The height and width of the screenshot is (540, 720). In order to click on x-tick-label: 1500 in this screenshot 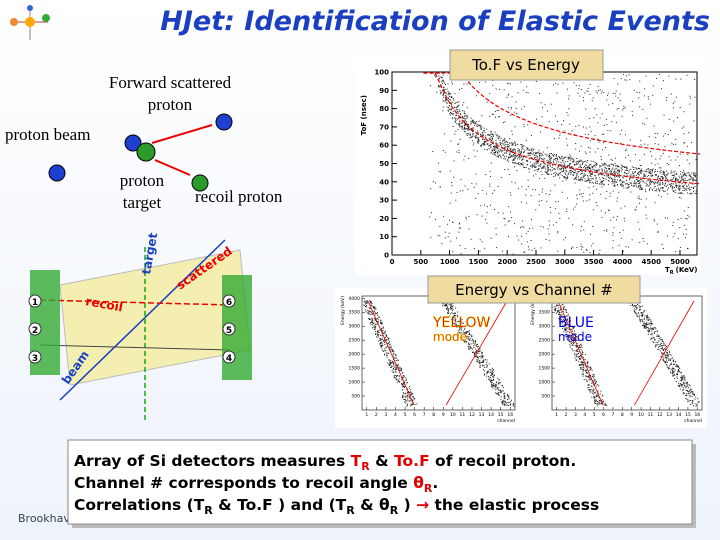, I will do `click(479, 262)`.